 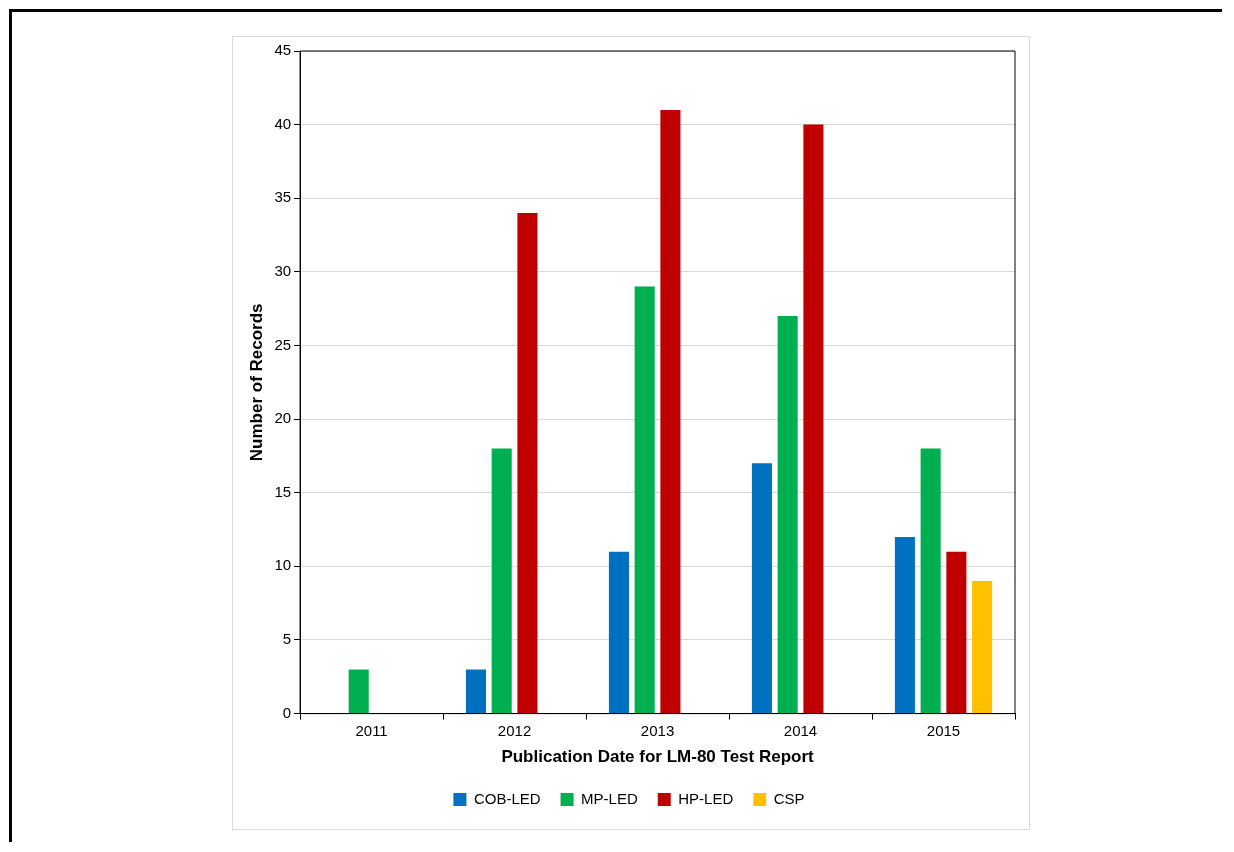 What do you see at coordinates (283, 197) in the screenshot?
I see `y-tick-label: 35` at bounding box center [283, 197].